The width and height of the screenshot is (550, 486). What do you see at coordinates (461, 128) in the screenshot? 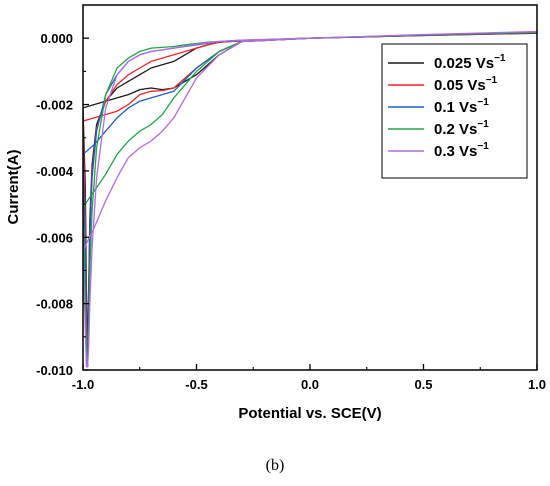
I see `legend-label-4: 0.2 Vs−1` at bounding box center [461, 128].